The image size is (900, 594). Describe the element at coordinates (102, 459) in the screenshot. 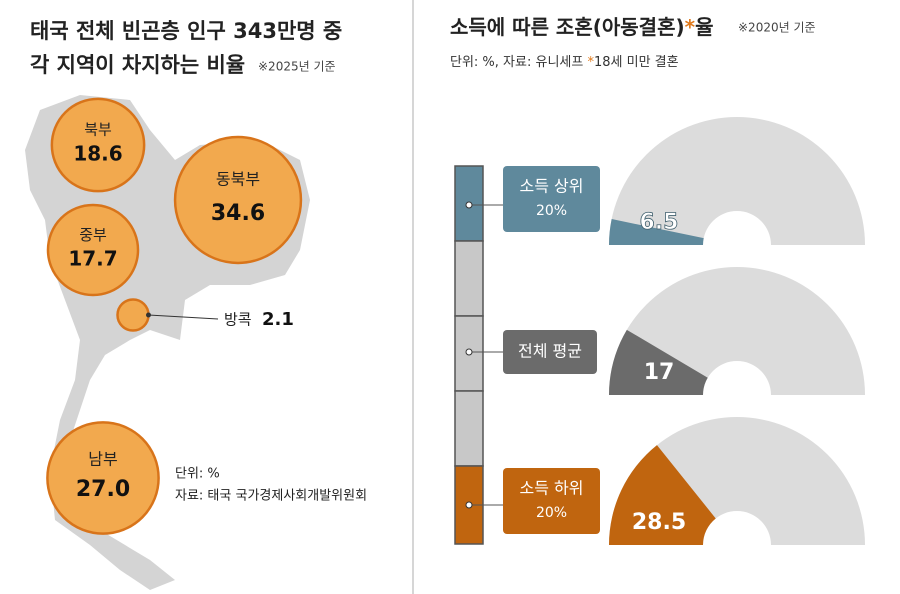

I see `bubble-label: 남부` at that location.